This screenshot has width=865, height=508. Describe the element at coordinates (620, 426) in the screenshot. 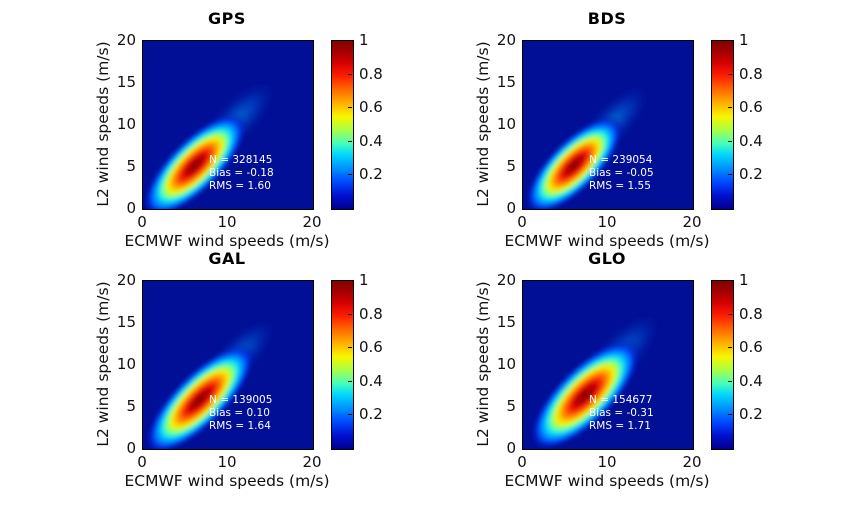

I see `stat-rms: RMS = 1.71` at that location.